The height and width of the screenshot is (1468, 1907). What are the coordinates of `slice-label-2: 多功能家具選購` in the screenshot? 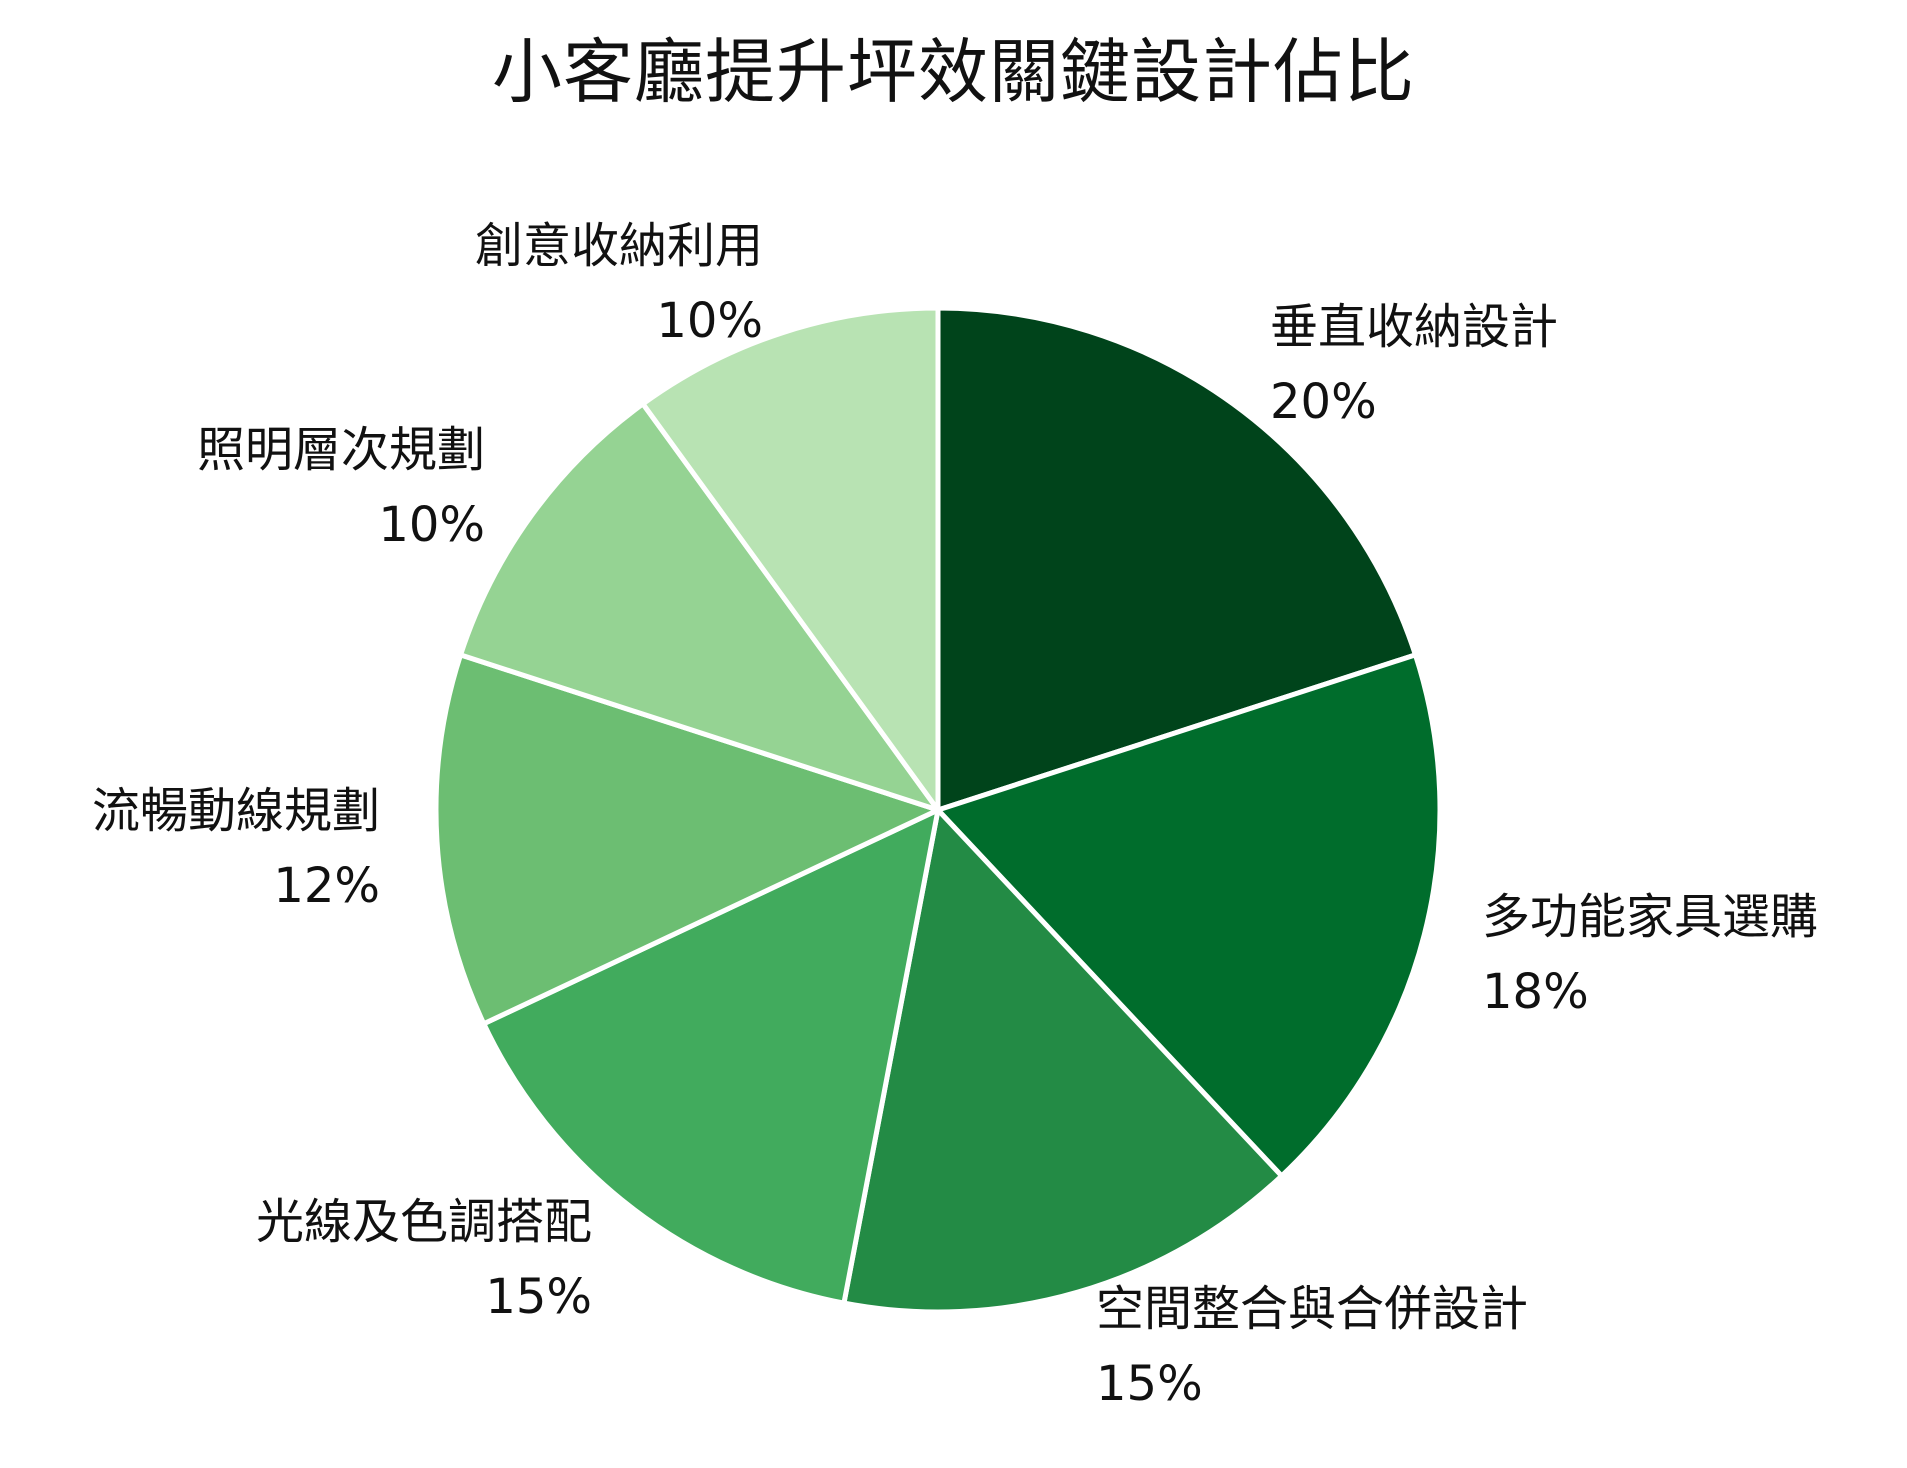 It's located at (1650, 917).